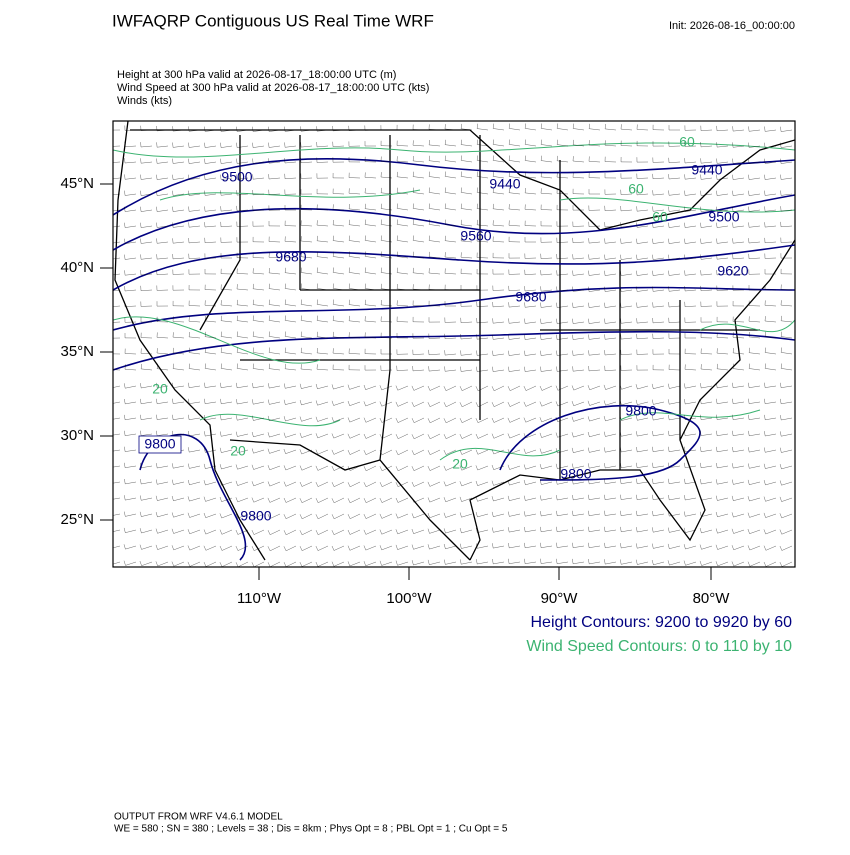 This screenshot has height=855, width=850. What do you see at coordinates (77, 267) in the screenshot?
I see `lat-label: 40°N` at bounding box center [77, 267].